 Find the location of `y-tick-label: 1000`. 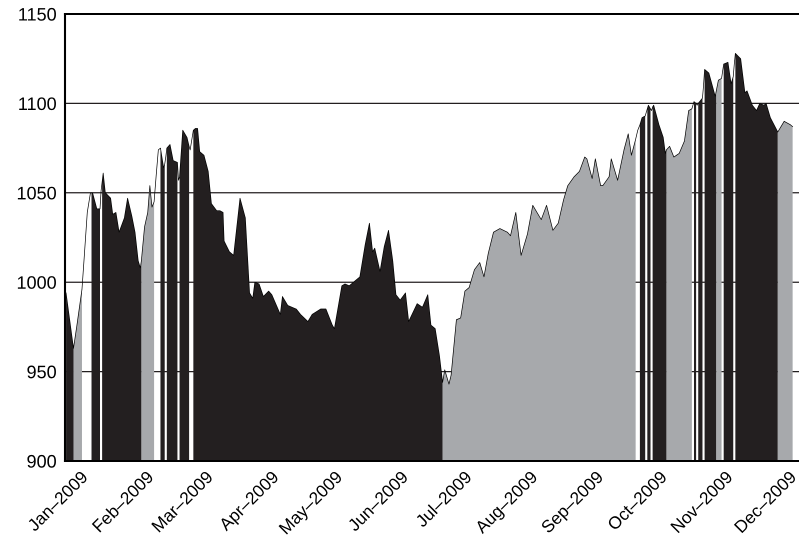

y-tick-label: 1000 is located at coordinates (37, 282).